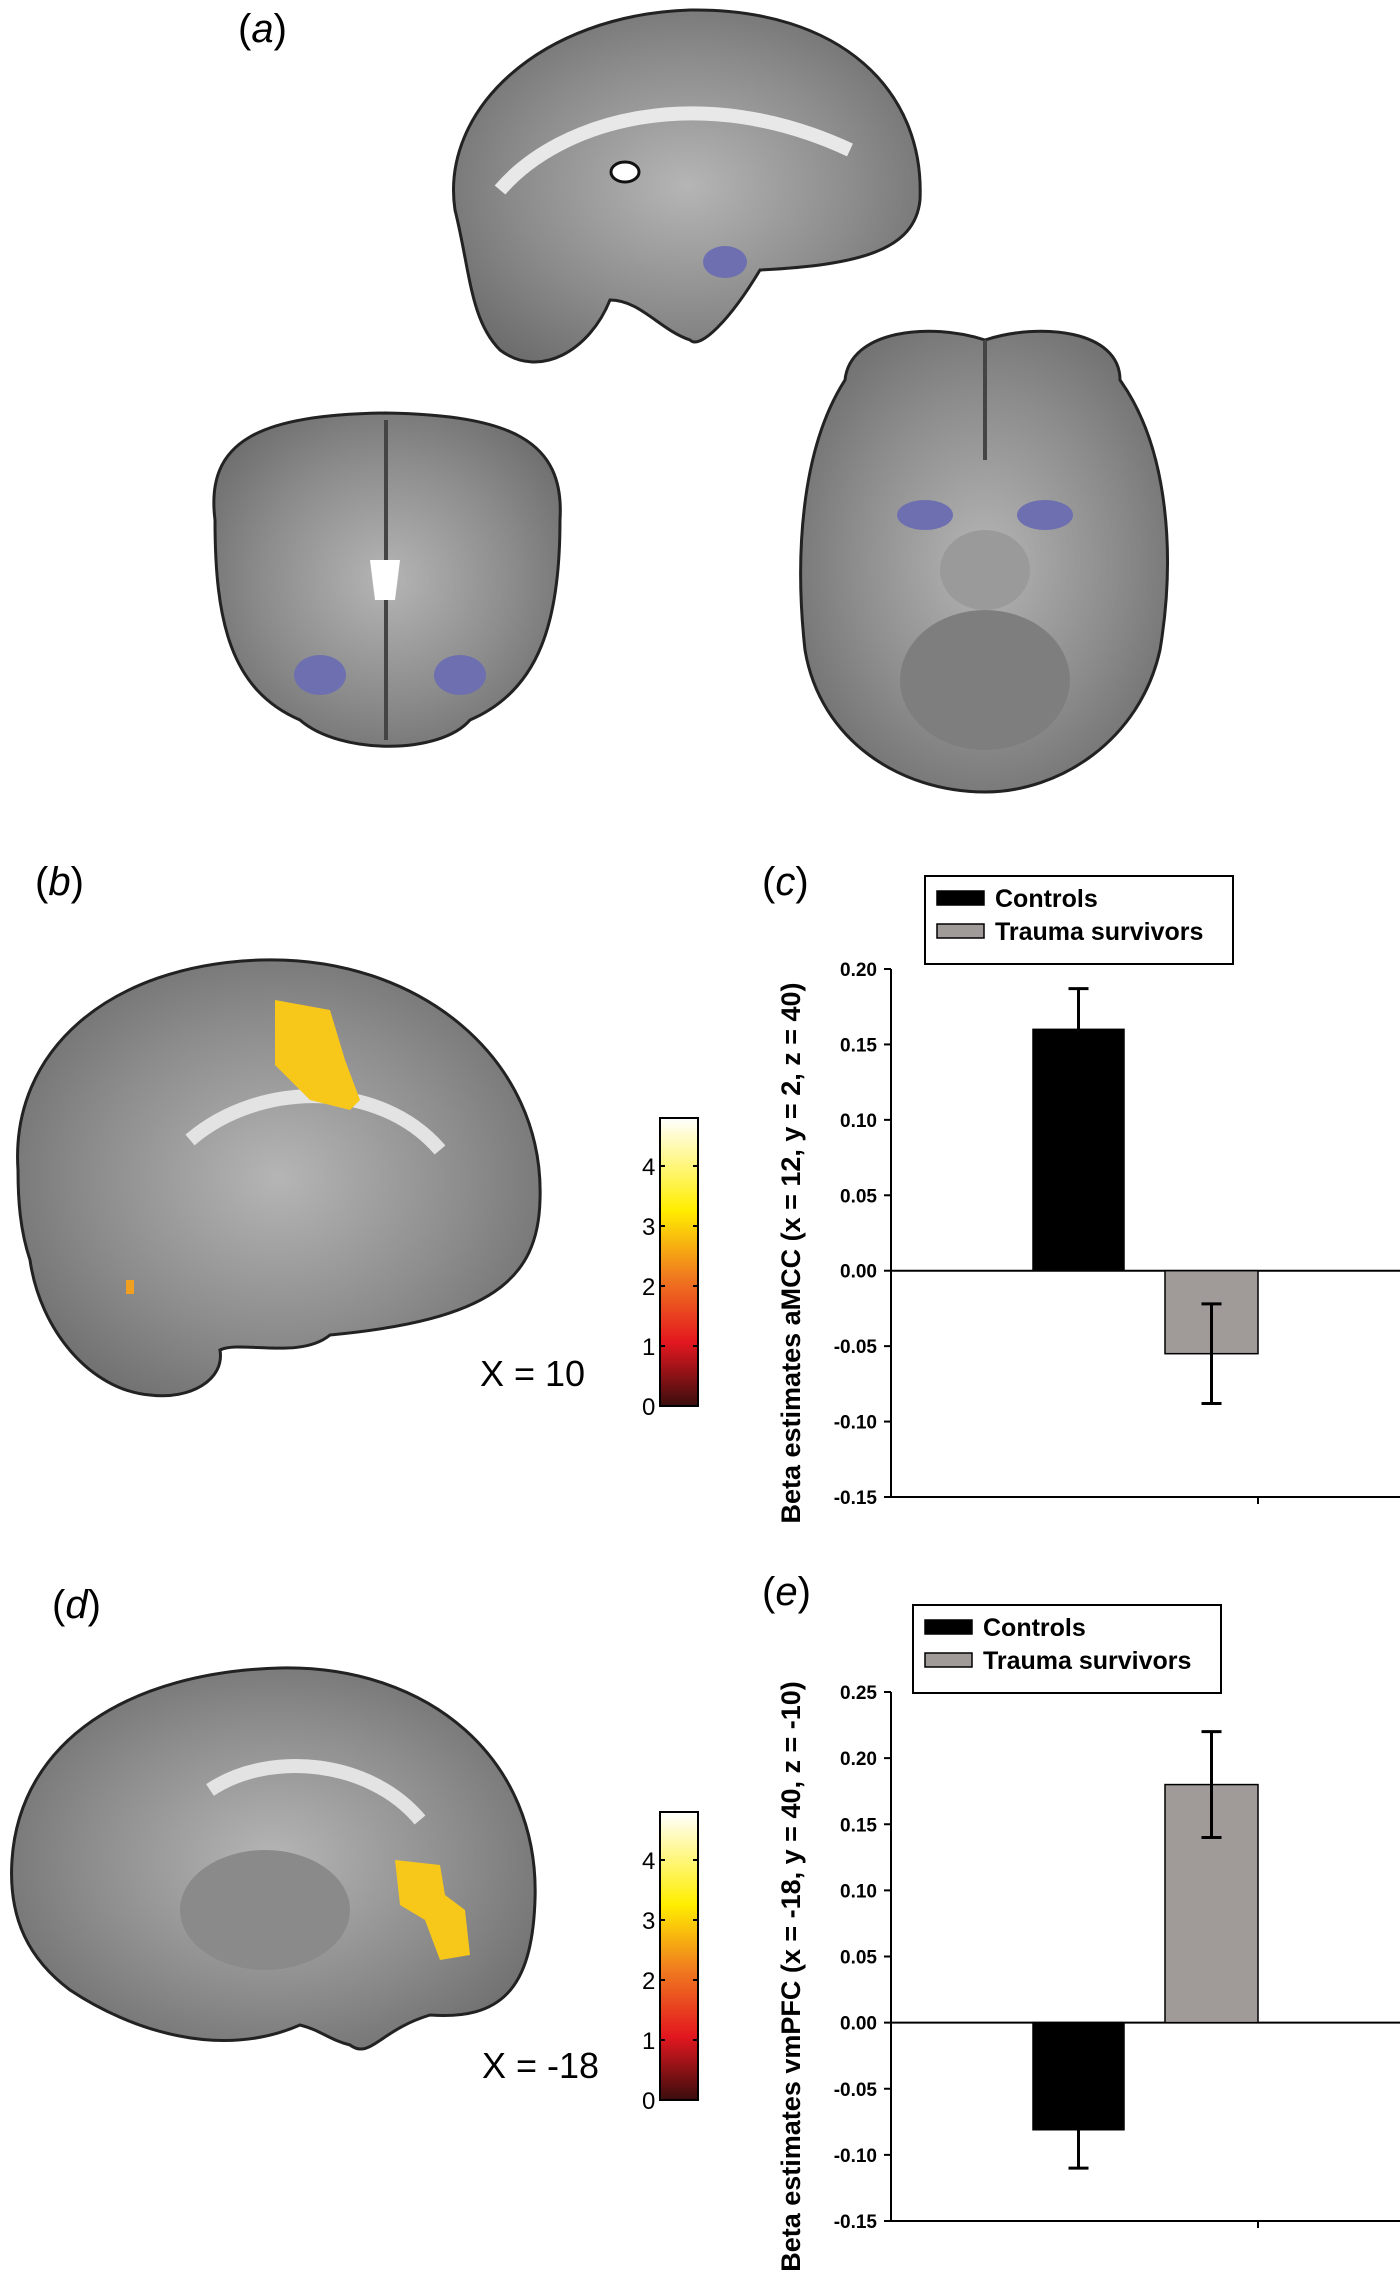  Describe the element at coordinates (432, 1910) in the screenshot. I see `activation-vmpfc` at that location.